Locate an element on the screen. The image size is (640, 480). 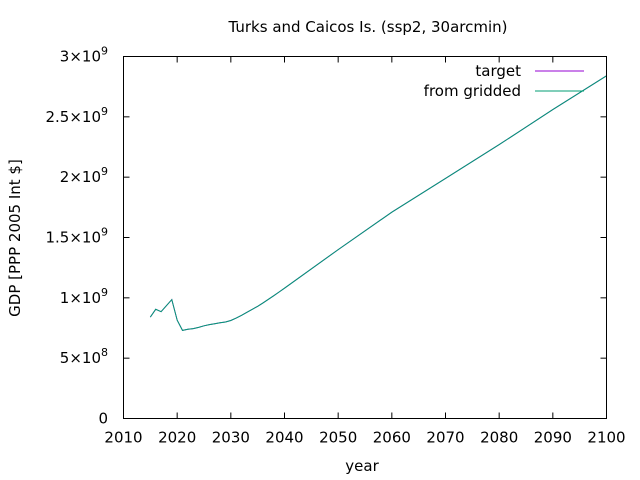
y-tick-label: 2×10⁹ is located at coordinates (84, 175).